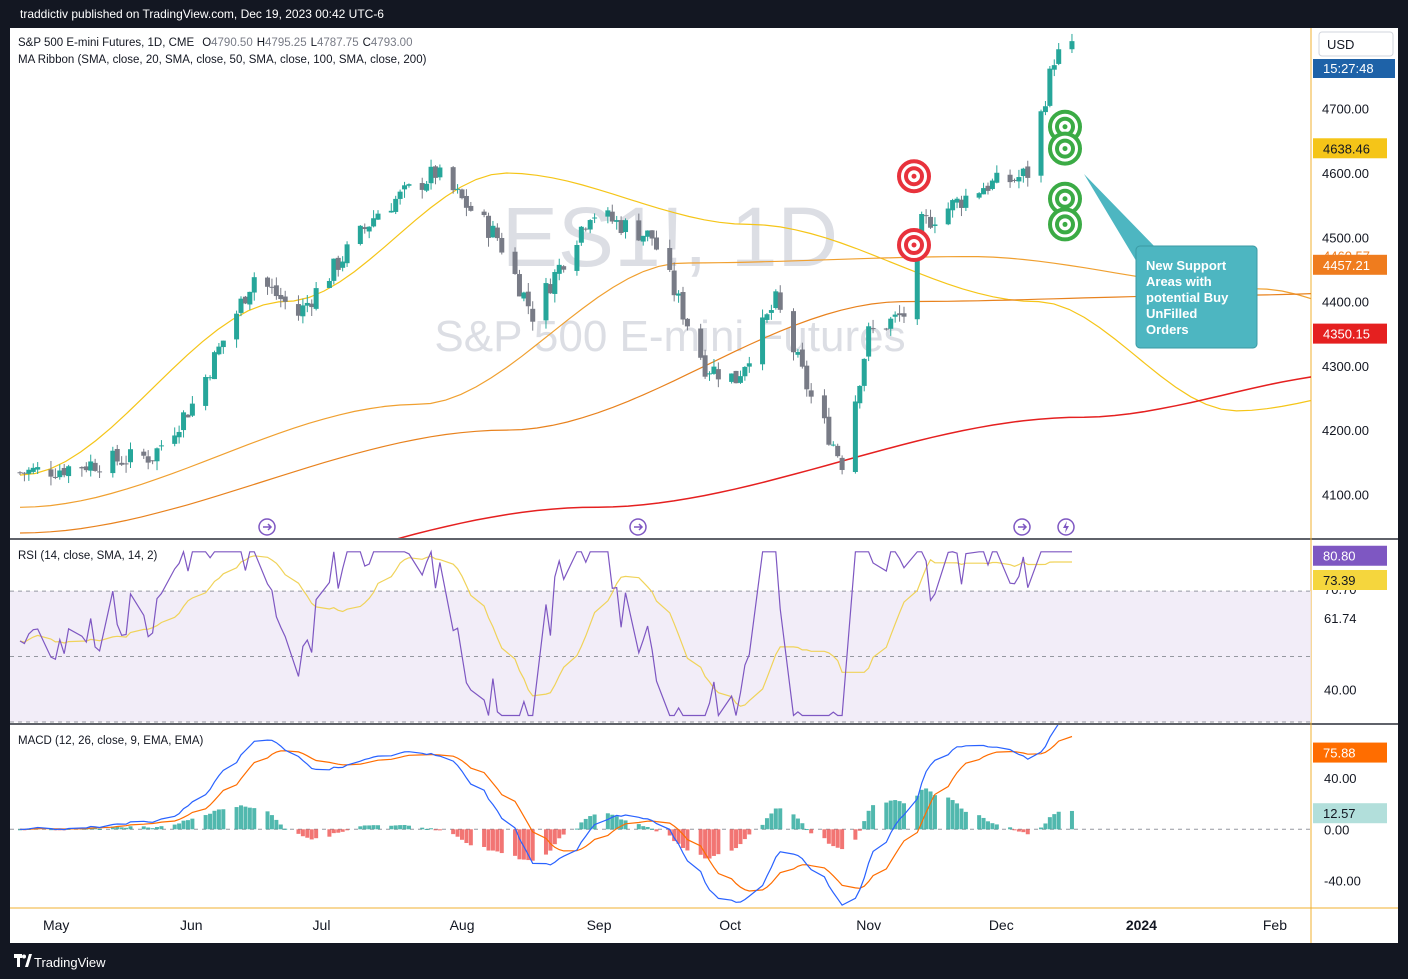 The image size is (1408, 979). Describe the element at coordinates (539, 815) in the screenshot. I see `macd-line` at that location.